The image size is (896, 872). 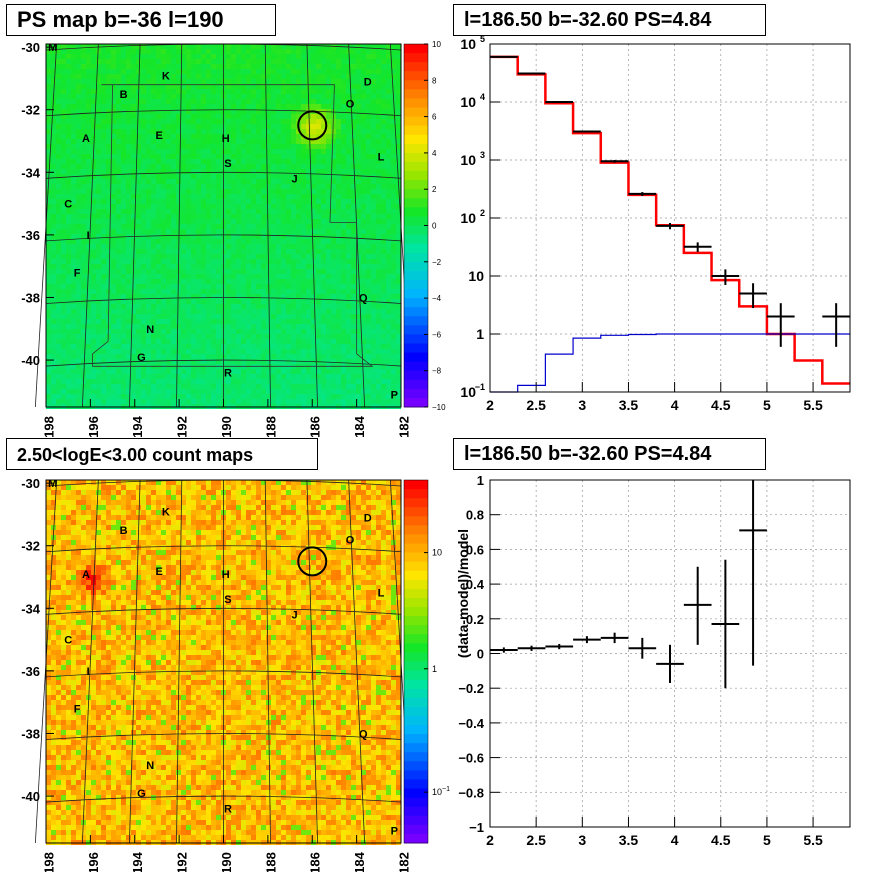 I want to click on source-label: E, so click(x=158, y=572).